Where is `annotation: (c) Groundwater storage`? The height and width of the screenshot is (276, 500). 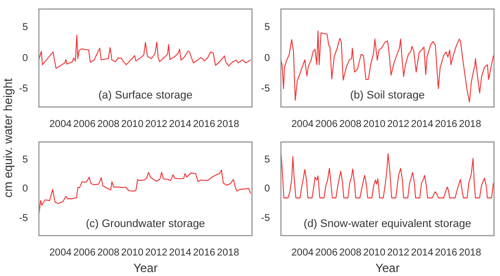
annotation: (c) Groundwater storage is located at coordinates (146, 224).